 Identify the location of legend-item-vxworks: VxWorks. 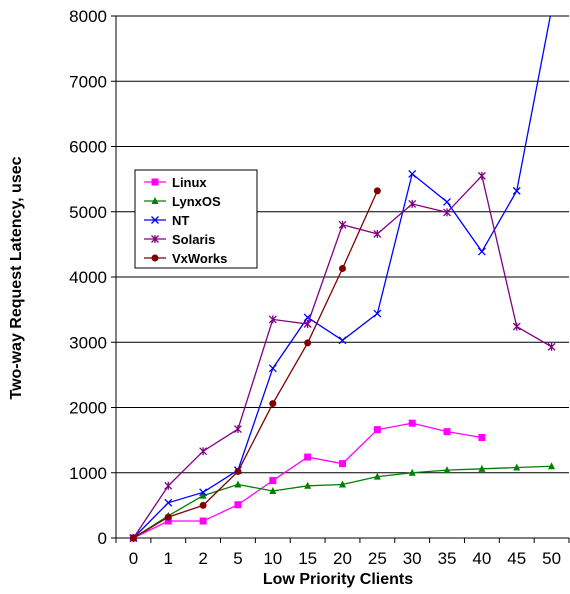
(185, 258).